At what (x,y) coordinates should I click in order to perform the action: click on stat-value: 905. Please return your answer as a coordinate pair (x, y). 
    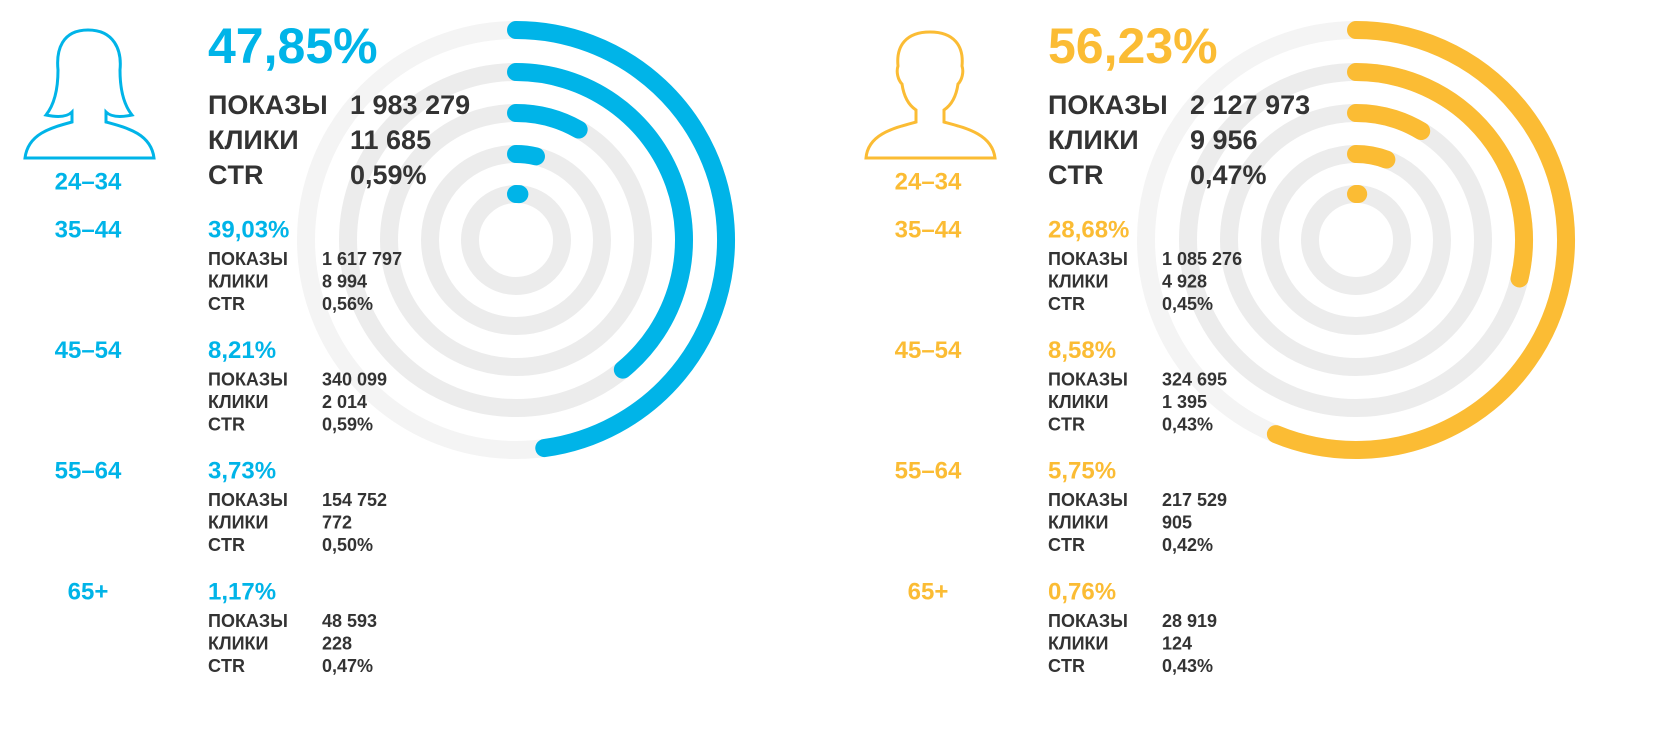
    Looking at the image, I should click on (1177, 523).